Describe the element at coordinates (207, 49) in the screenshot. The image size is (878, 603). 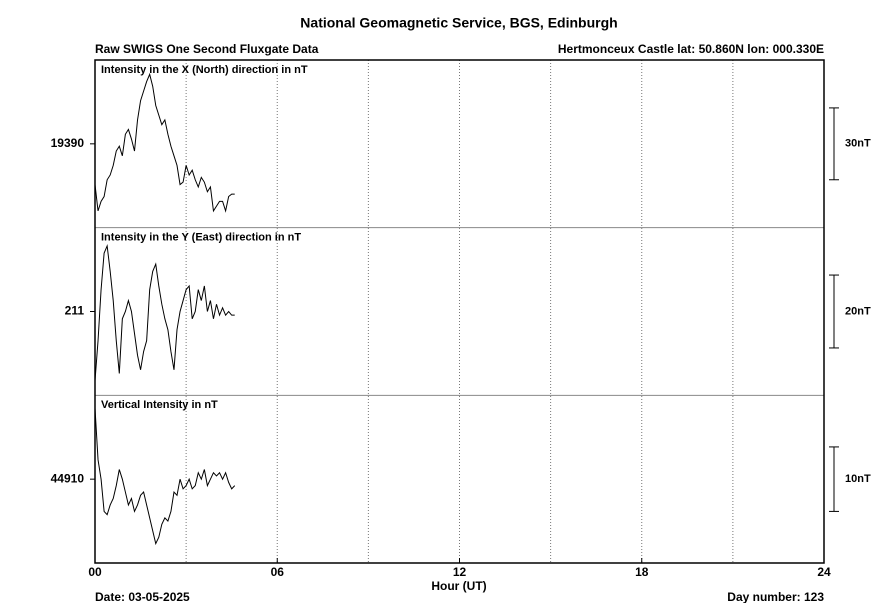
I see `subtitle-left: Raw SWIGS One Second Fluxgate Data` at that location.